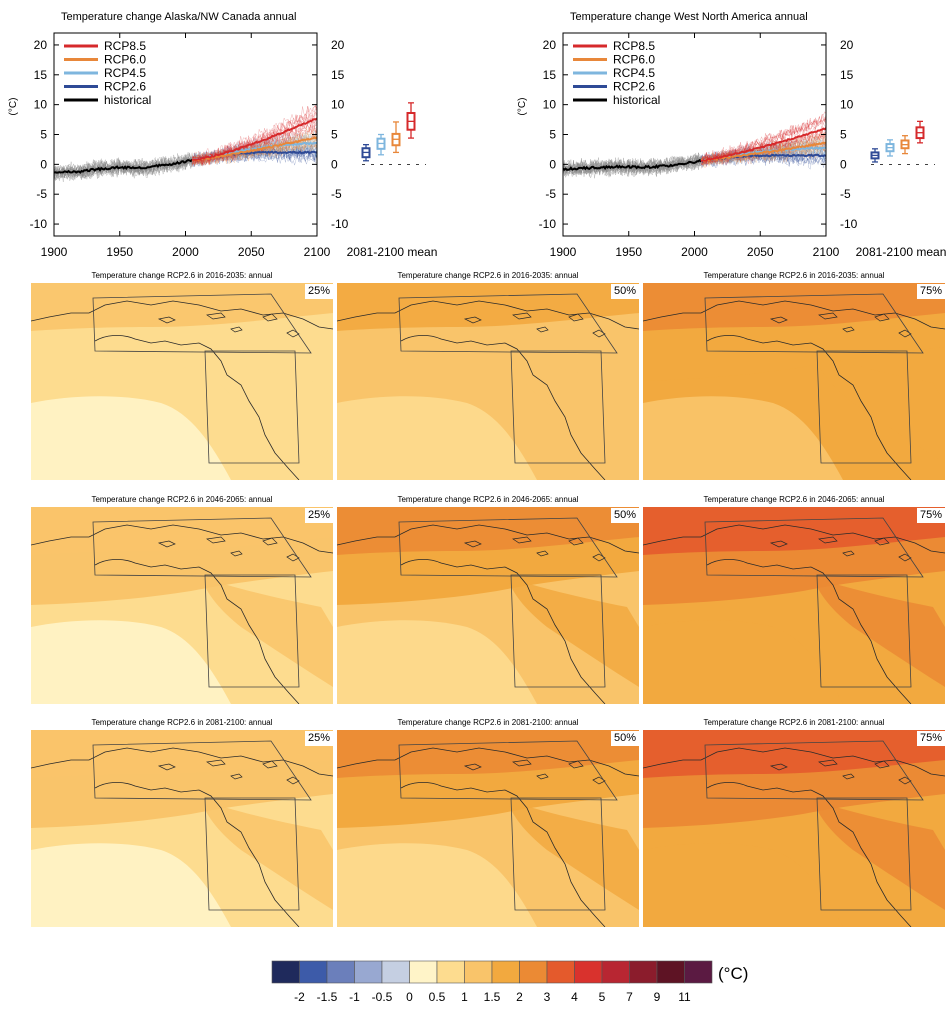 This screenshot has width=951, height=1024. Describe the element at coordinates (437, 997) in the screenshot. I see `colorbar-tick-label: 0.5` at that location.